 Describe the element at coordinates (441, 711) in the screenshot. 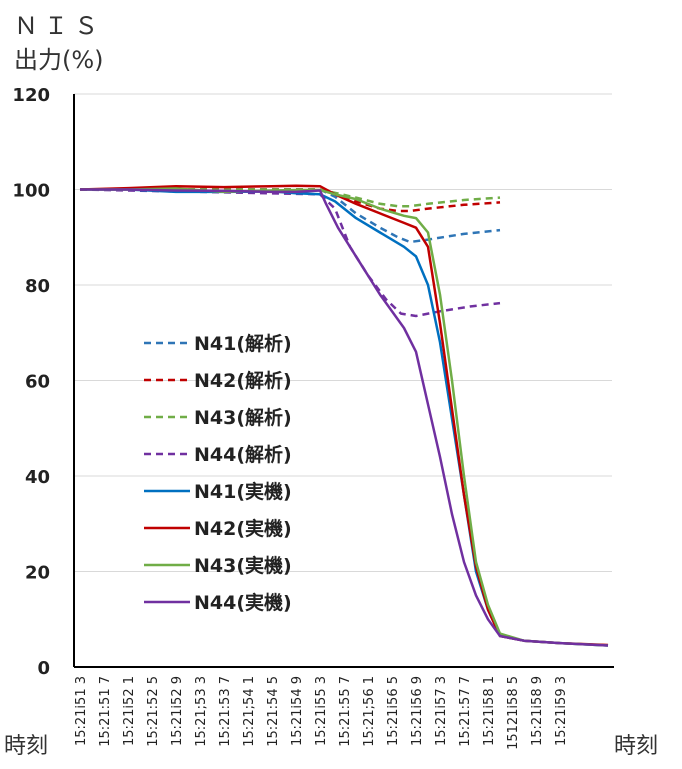

I see `x-tick-label: 15:21i57 3` at that location.